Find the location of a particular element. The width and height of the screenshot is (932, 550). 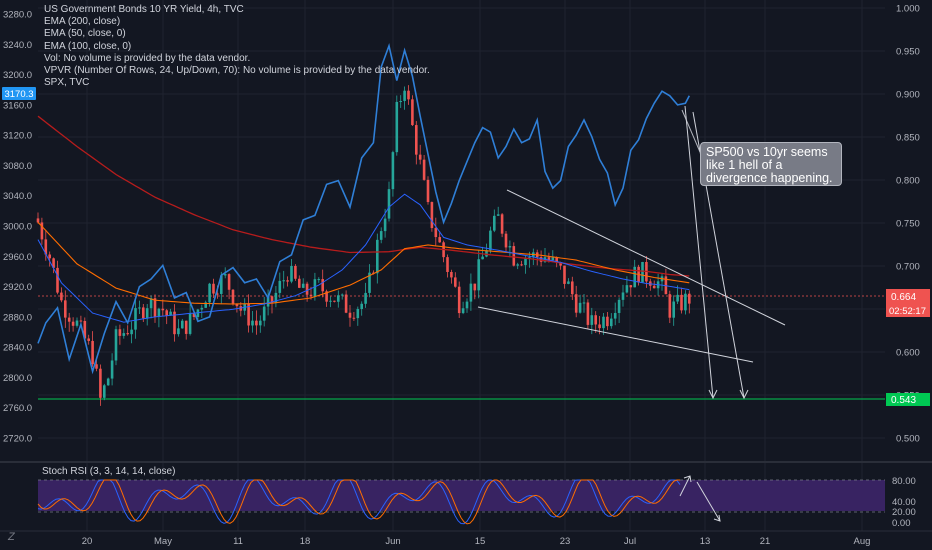

time-axis: 20 May 11 18 Jun 15 23 Jul 13 21 Aug is located at coordinates (476, 541).